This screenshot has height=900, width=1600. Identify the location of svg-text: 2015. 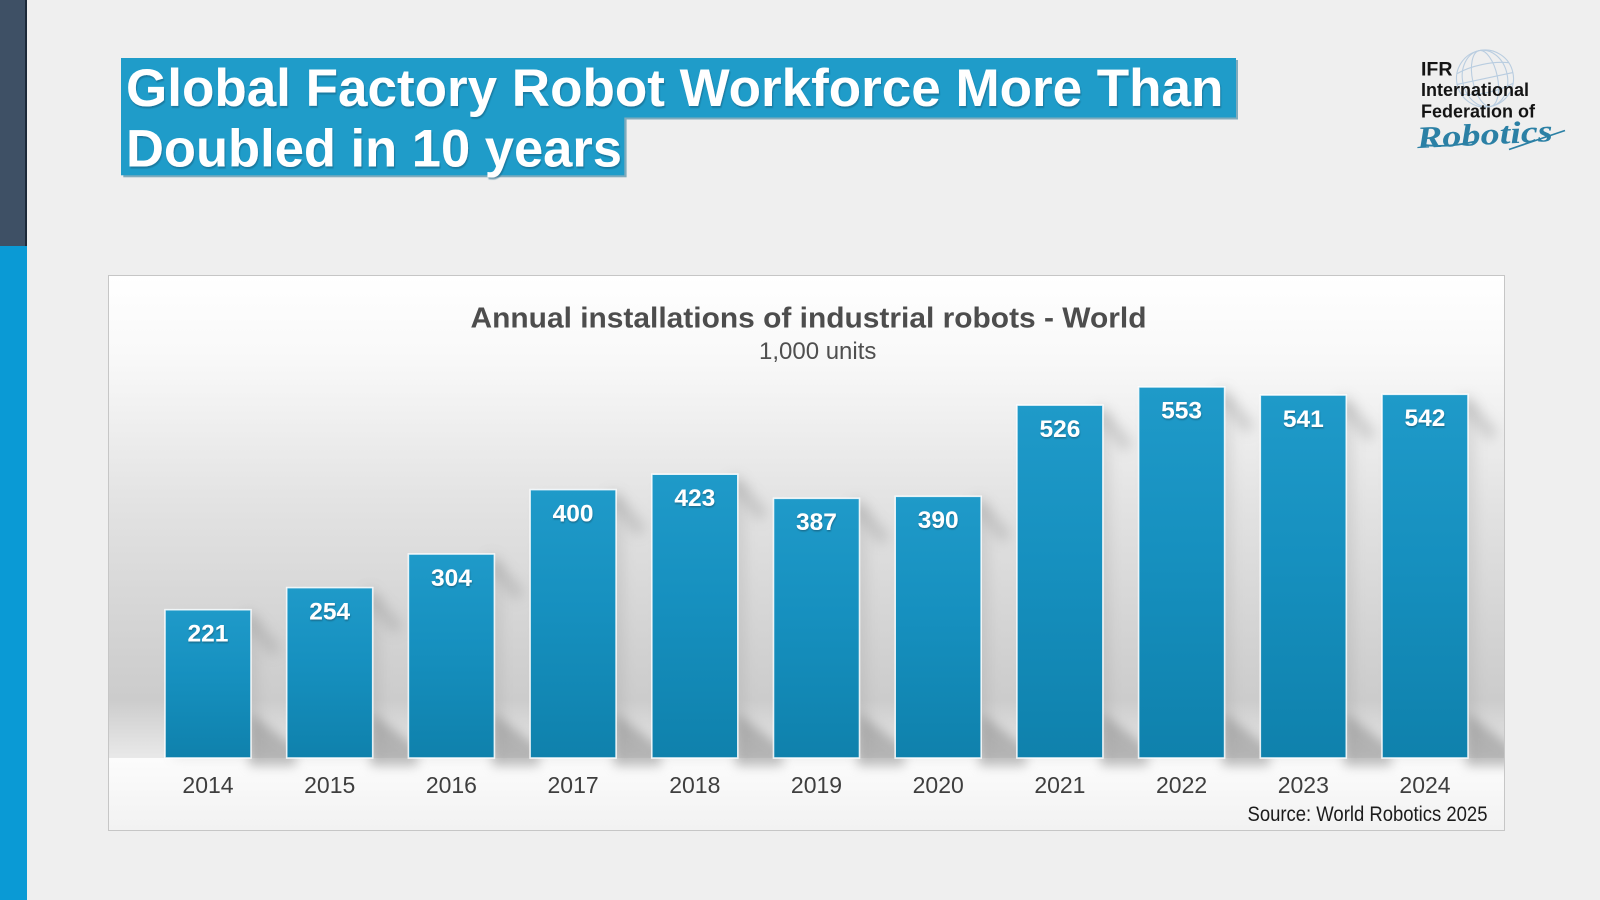
(329, 785).